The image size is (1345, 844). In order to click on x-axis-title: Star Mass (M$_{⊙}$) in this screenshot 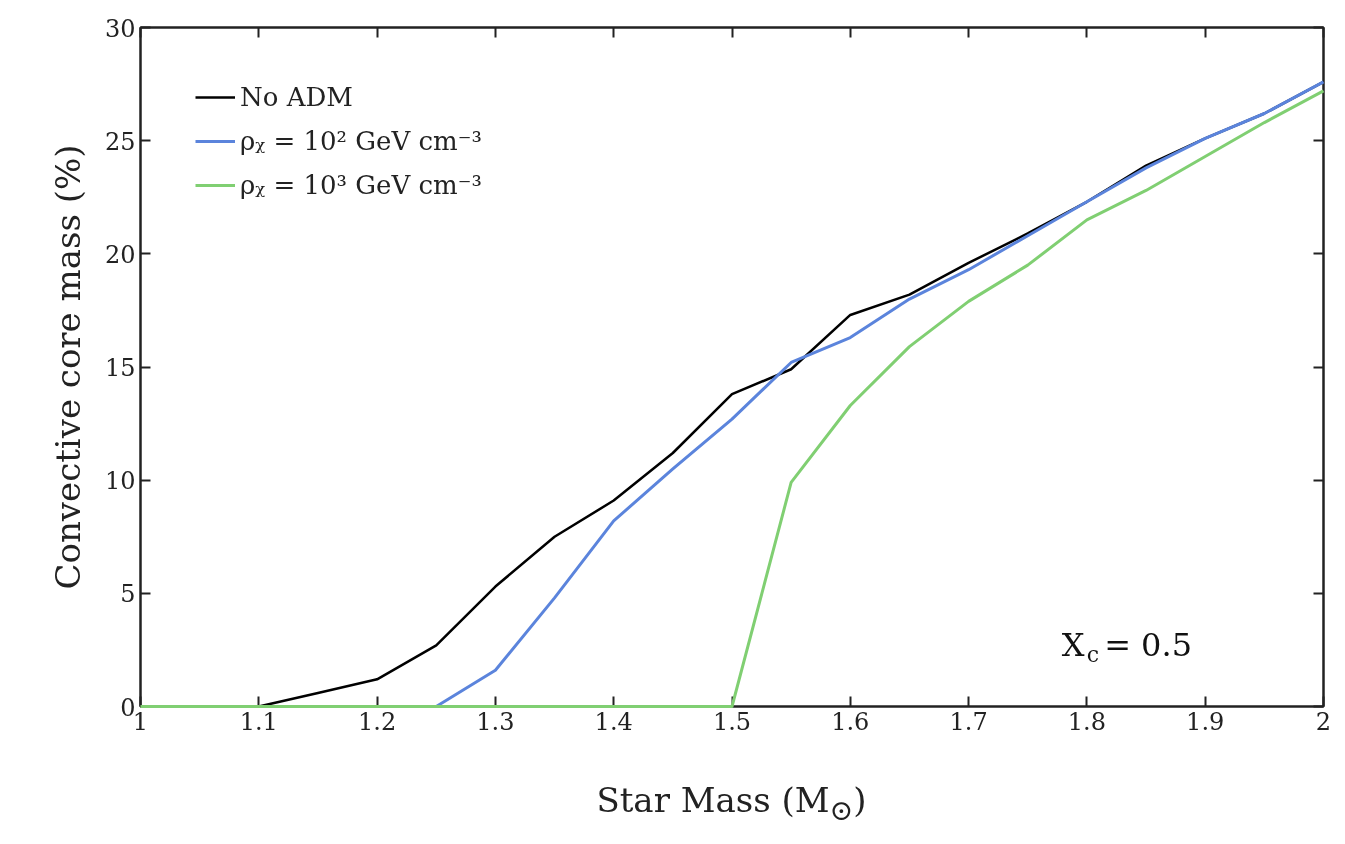, I will do `click(731, 804)`.